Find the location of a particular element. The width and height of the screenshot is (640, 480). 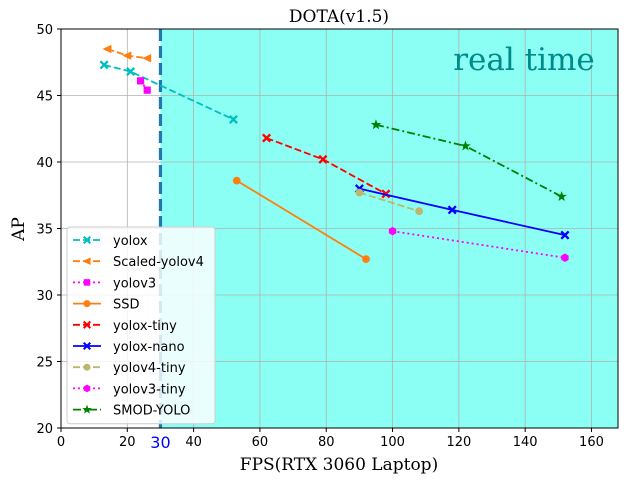

series-yolov3 is located at coordinates (143, 85).